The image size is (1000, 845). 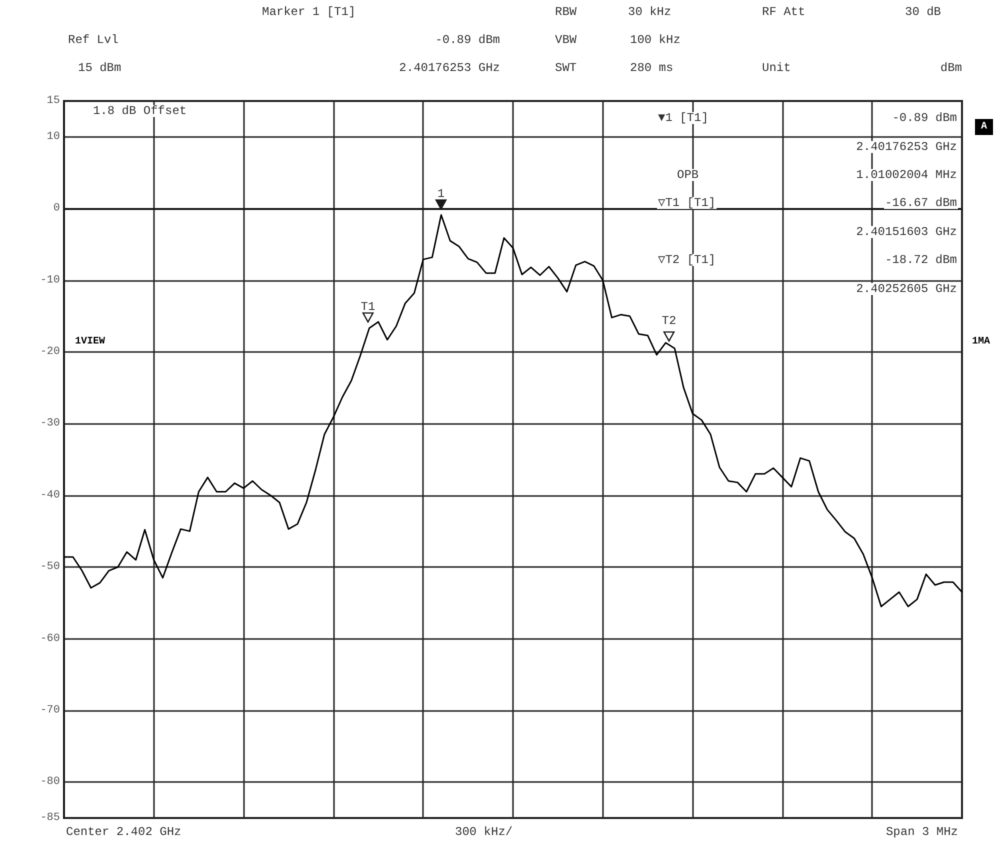 I want to click on y-tick-label: -20, so click(x=50, y=352).